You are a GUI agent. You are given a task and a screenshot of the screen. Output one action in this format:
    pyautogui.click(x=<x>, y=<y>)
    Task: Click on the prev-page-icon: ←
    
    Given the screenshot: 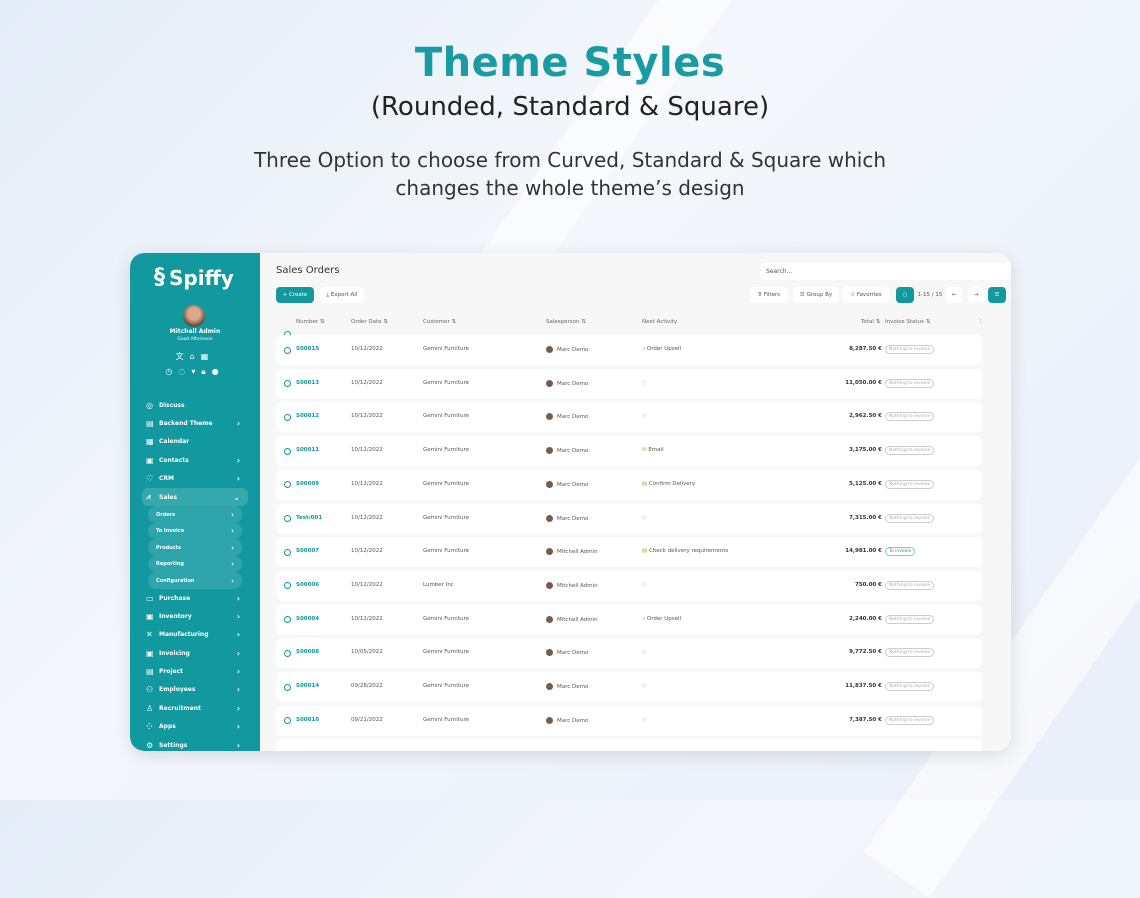 What is the action you would take?
    pyautogui.click(x=954, y=295)
    